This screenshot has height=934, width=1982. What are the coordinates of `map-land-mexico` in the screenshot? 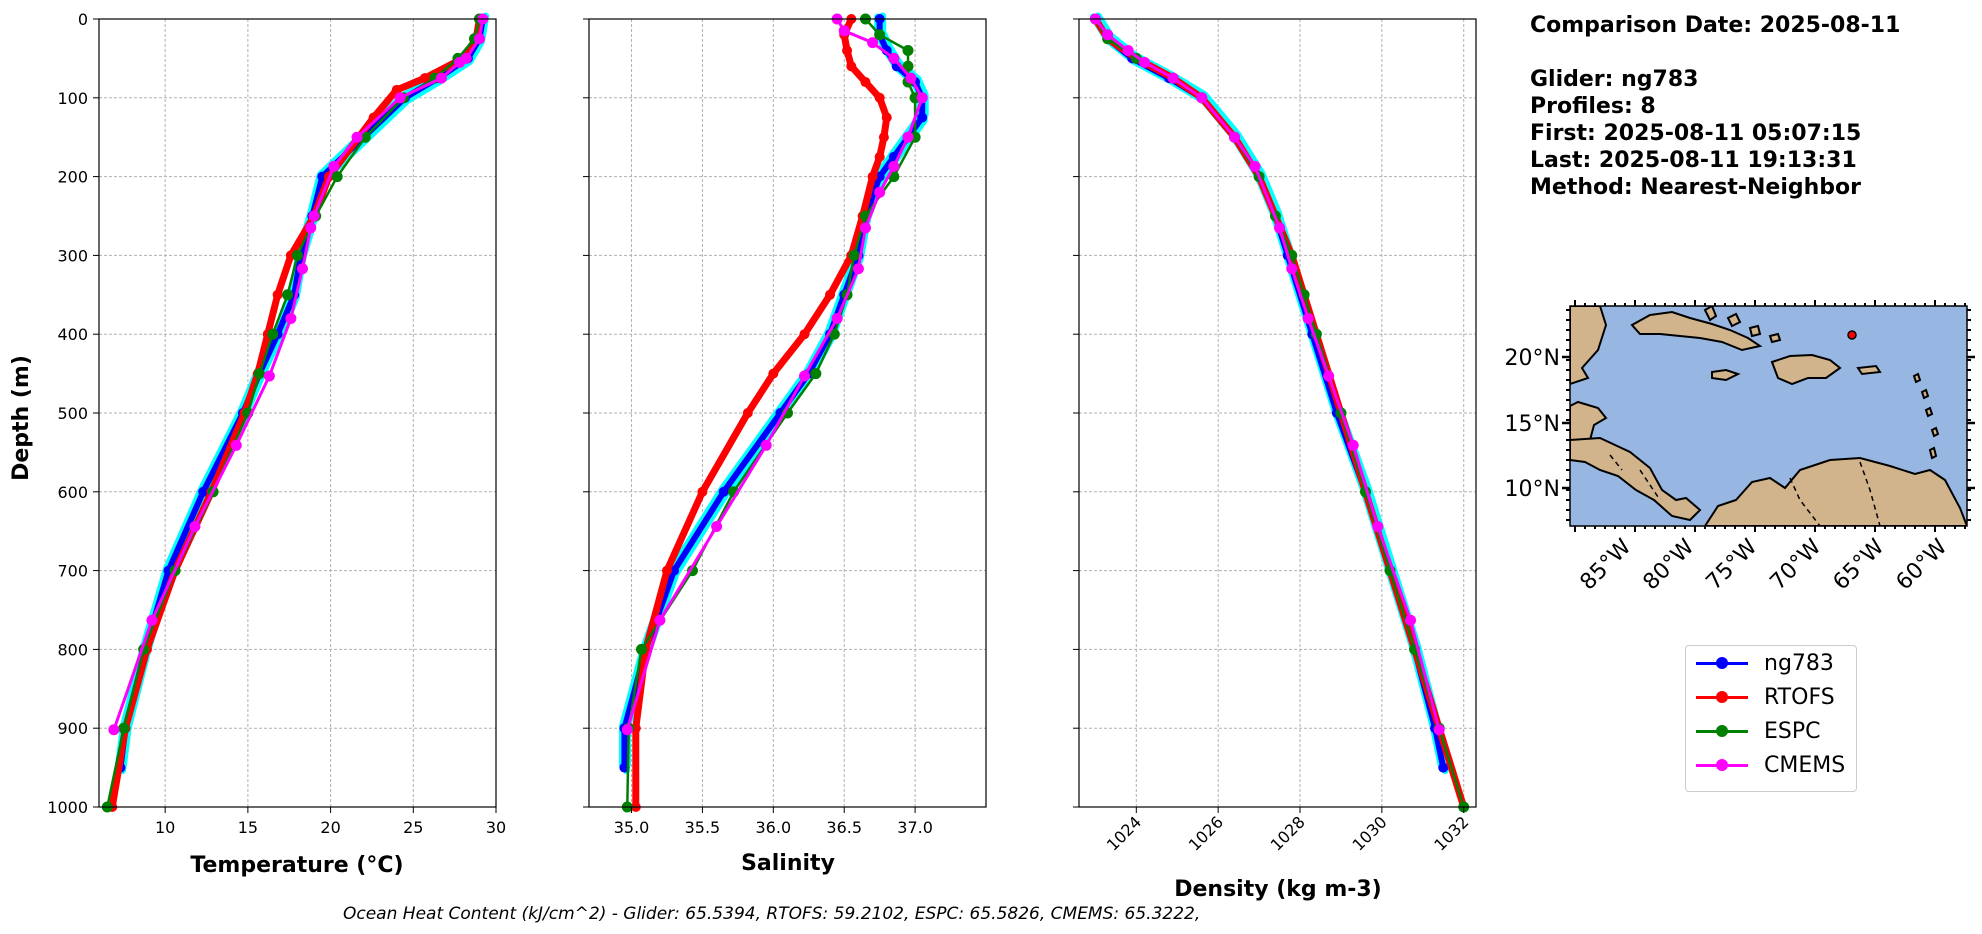 It's located at (1589, 346).